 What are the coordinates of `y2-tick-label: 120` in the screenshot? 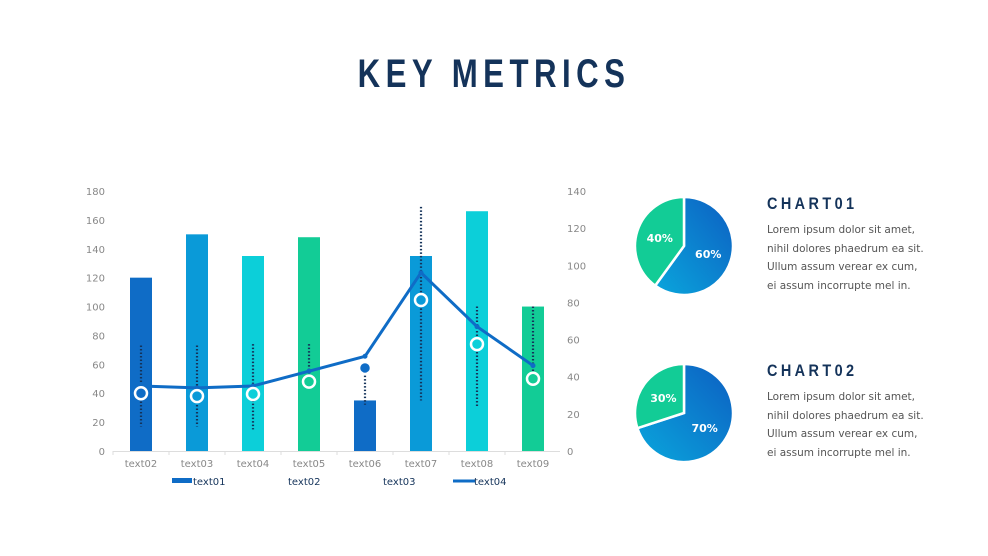 It's located at (576, 229).